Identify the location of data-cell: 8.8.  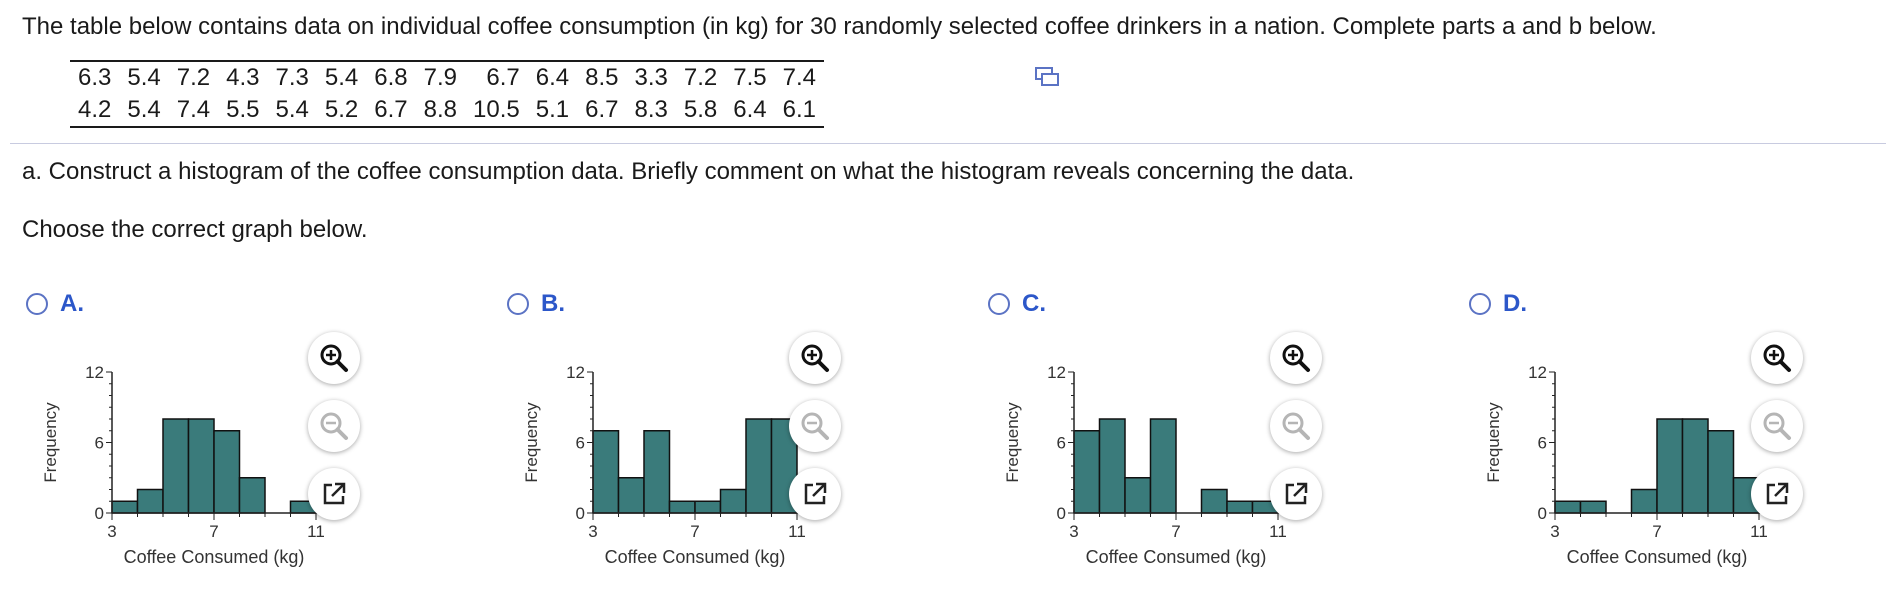
(440, 109).